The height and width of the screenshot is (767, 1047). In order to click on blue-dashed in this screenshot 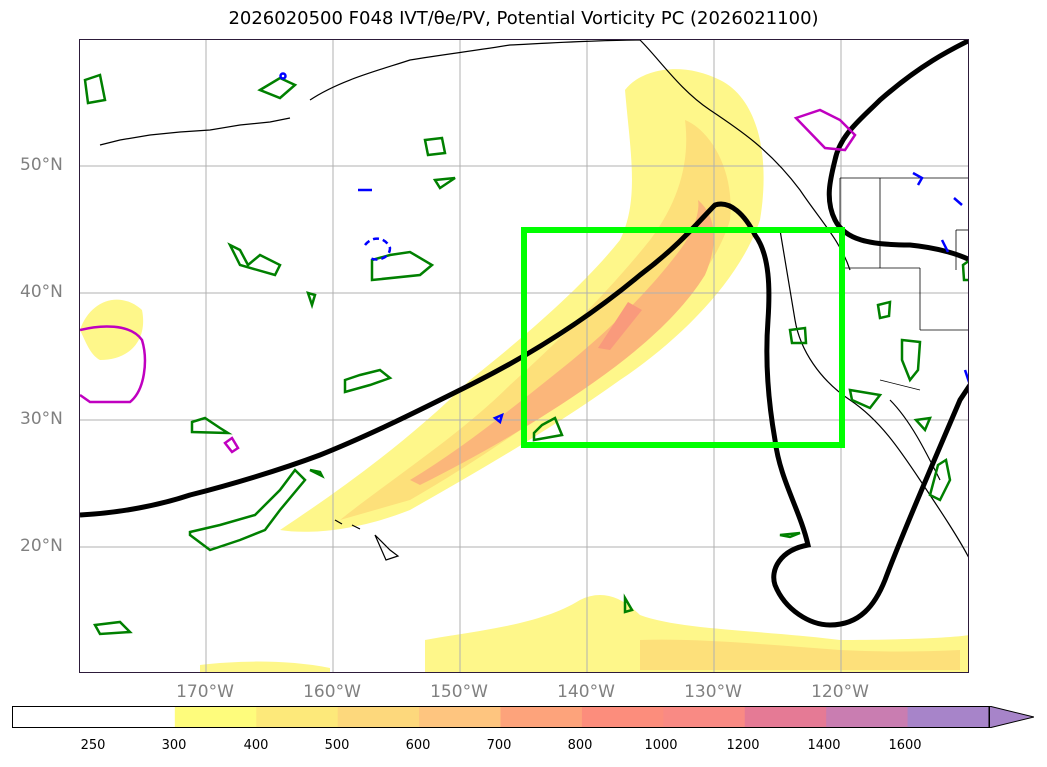, I will do `click(378, 249)`.